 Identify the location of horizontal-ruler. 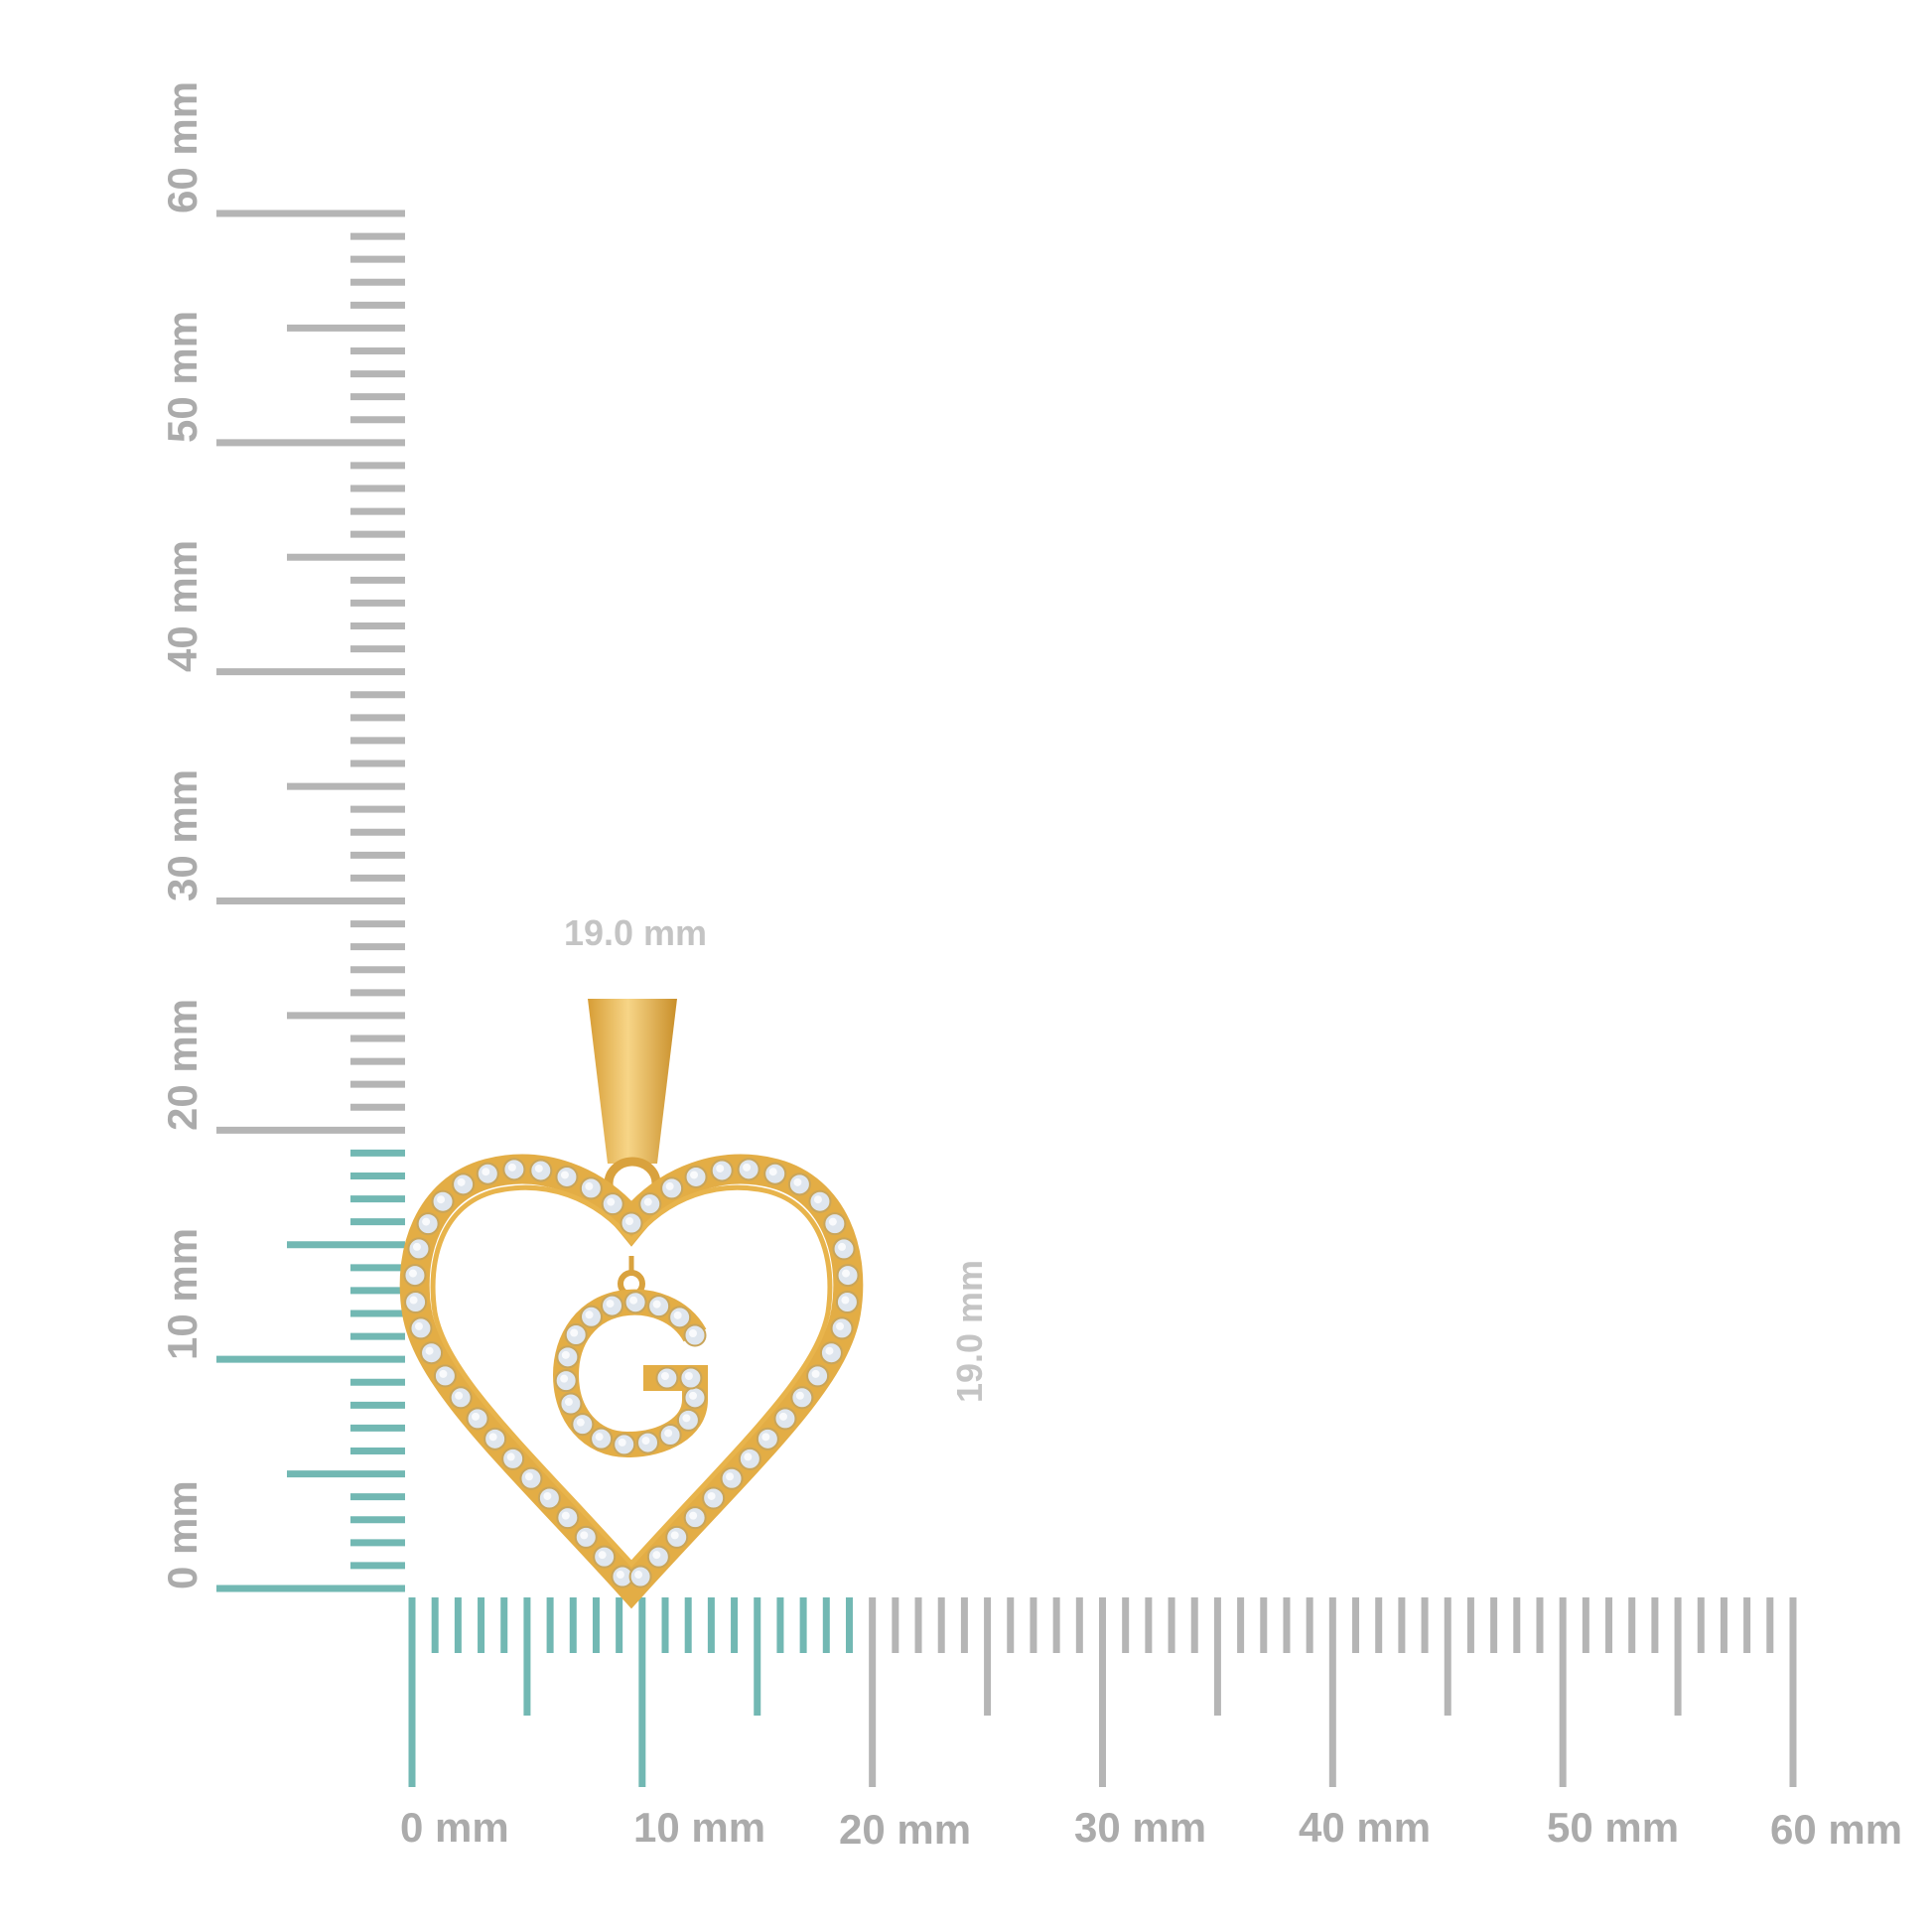
(1103, 1692).